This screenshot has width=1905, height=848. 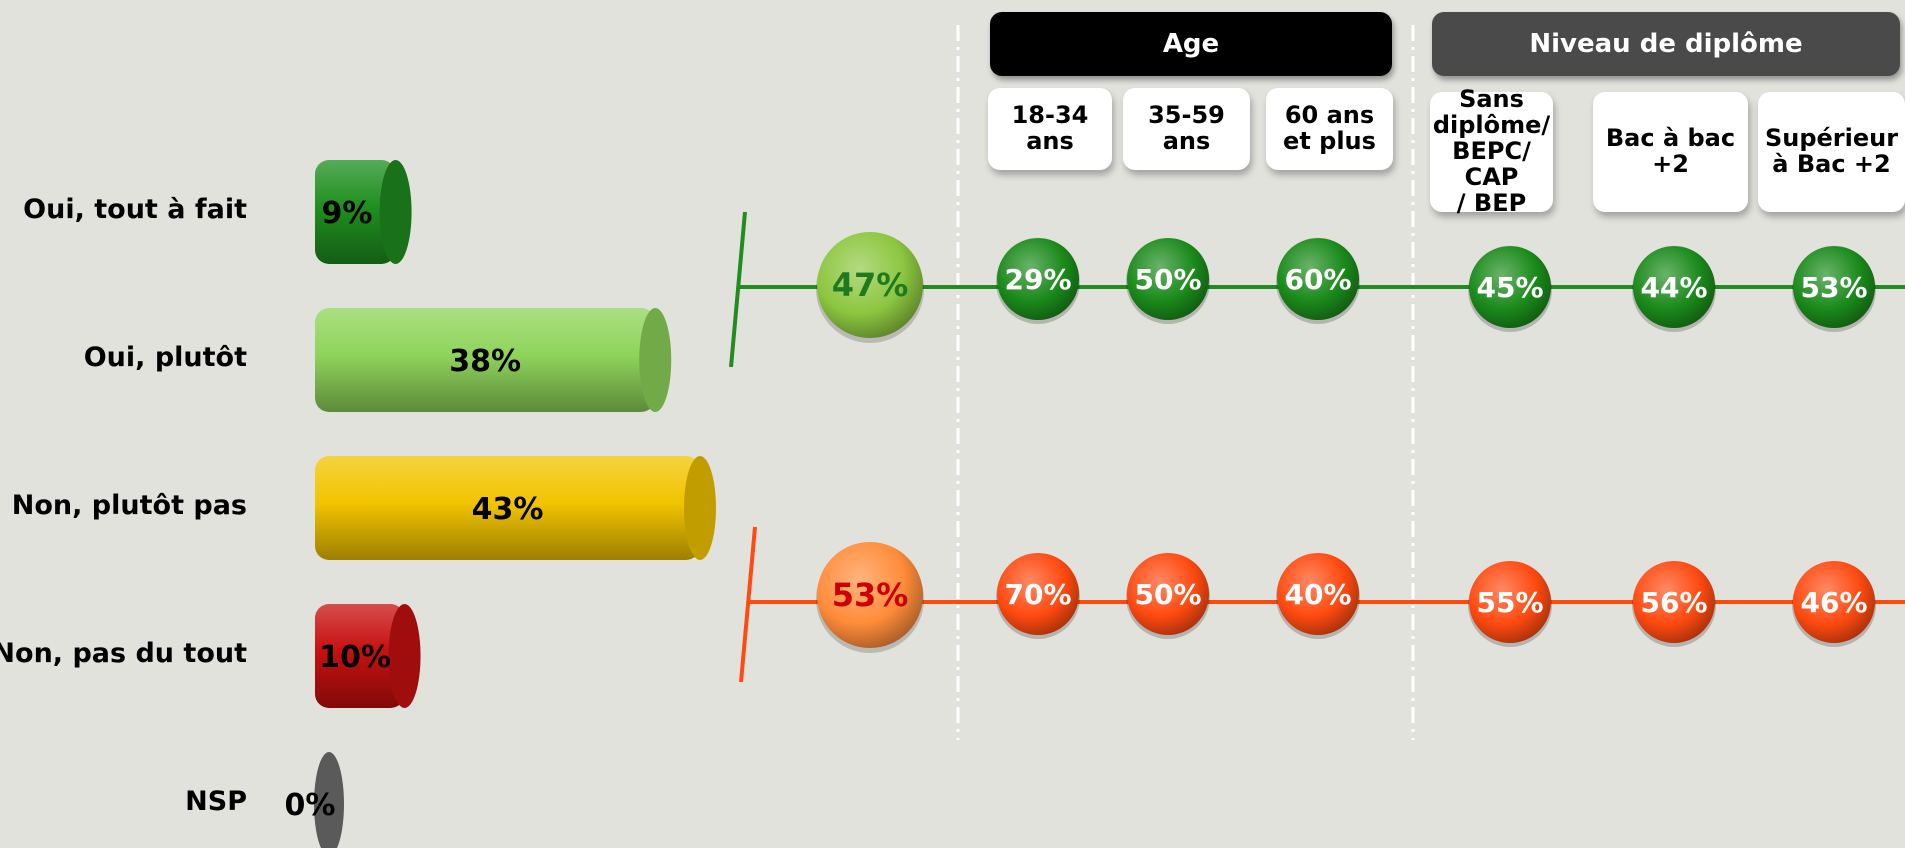 I want to click on group-header: Niveau de diplôme, so click(x=1666, y=44).